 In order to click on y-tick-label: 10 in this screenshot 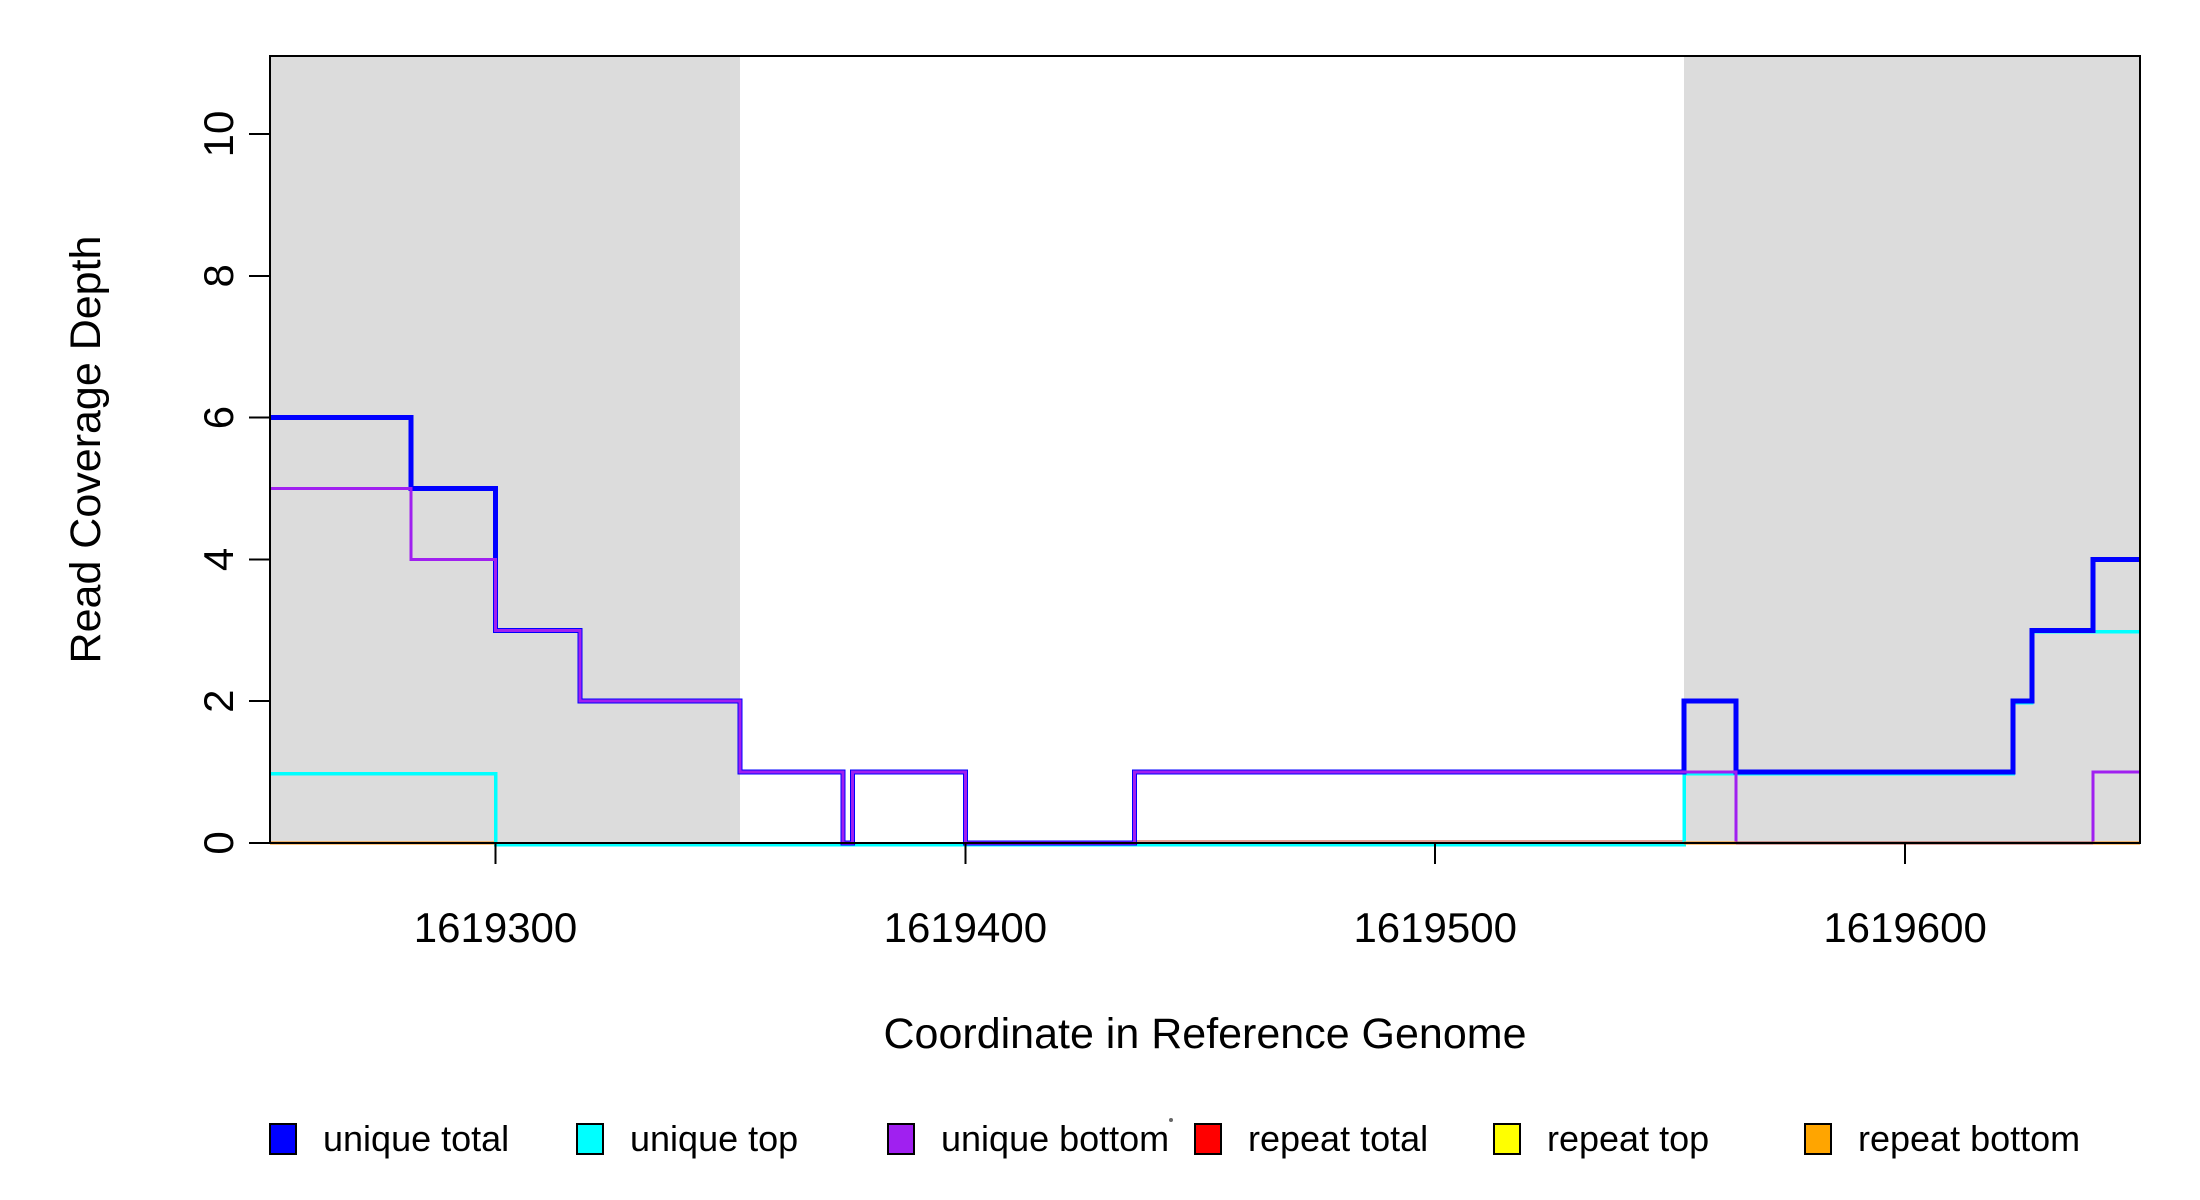, I will do `click(218, 134)`.